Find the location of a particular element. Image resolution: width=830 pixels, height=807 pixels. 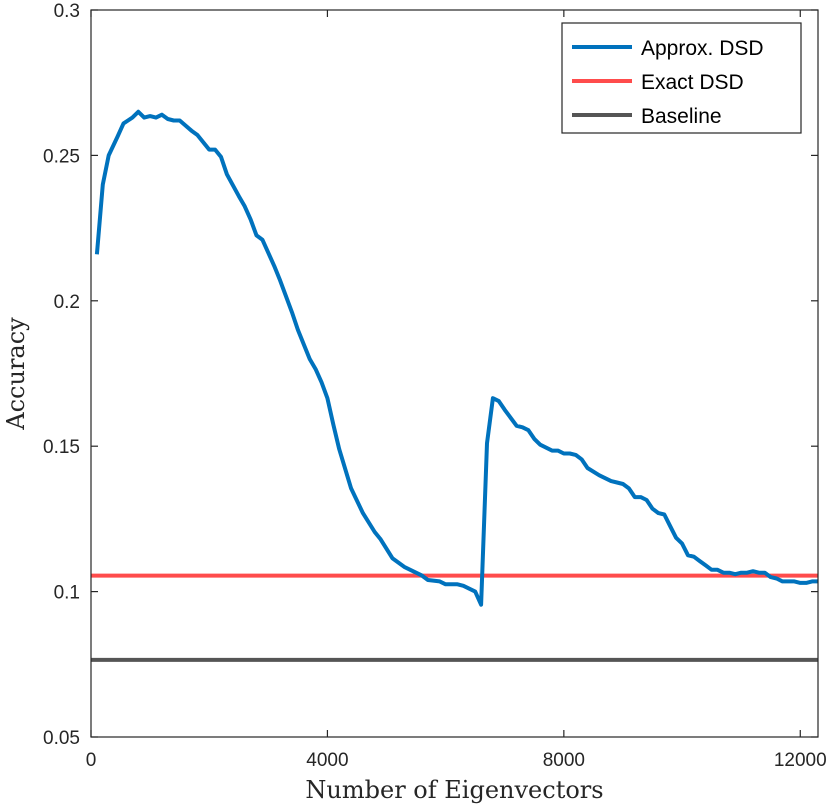

legend: Approx. DSD Exact DSD Baseline is located at coordinates (681, 78).